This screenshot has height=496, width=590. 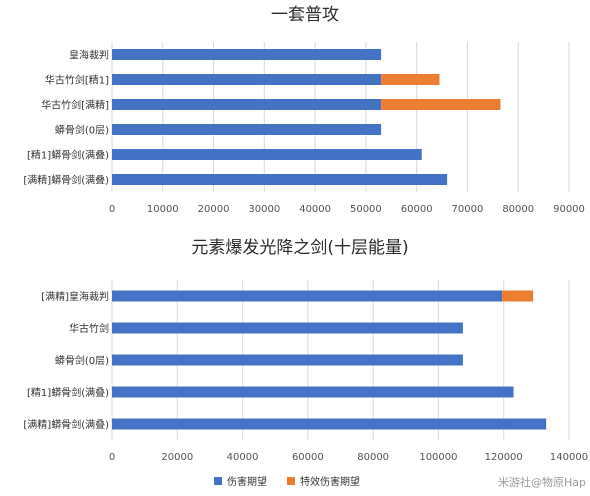 What do you see at coordinates (163, 209) in the screenshot?
I see `x-tick-label: 10000` at bounding box center [163, 209].